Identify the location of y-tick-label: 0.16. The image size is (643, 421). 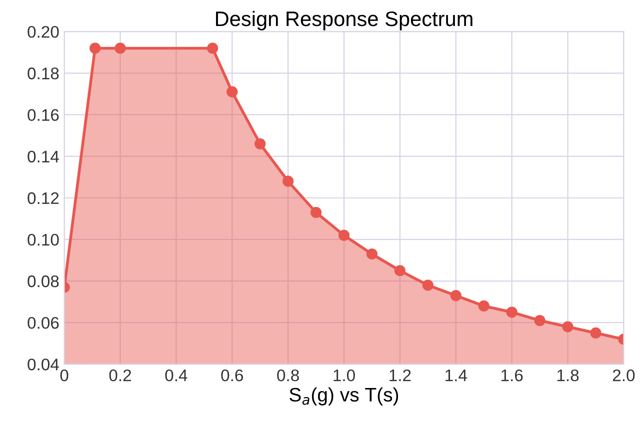
(43, 115).